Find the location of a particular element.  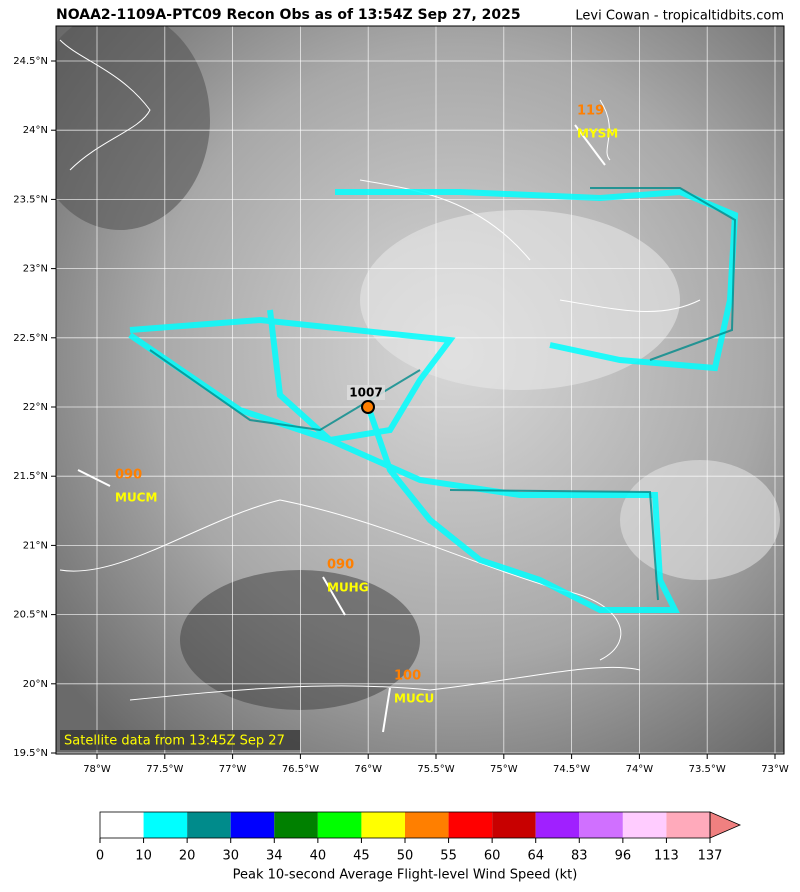

x-tick-label: 73.5°W is located at coordinates (707, 769).